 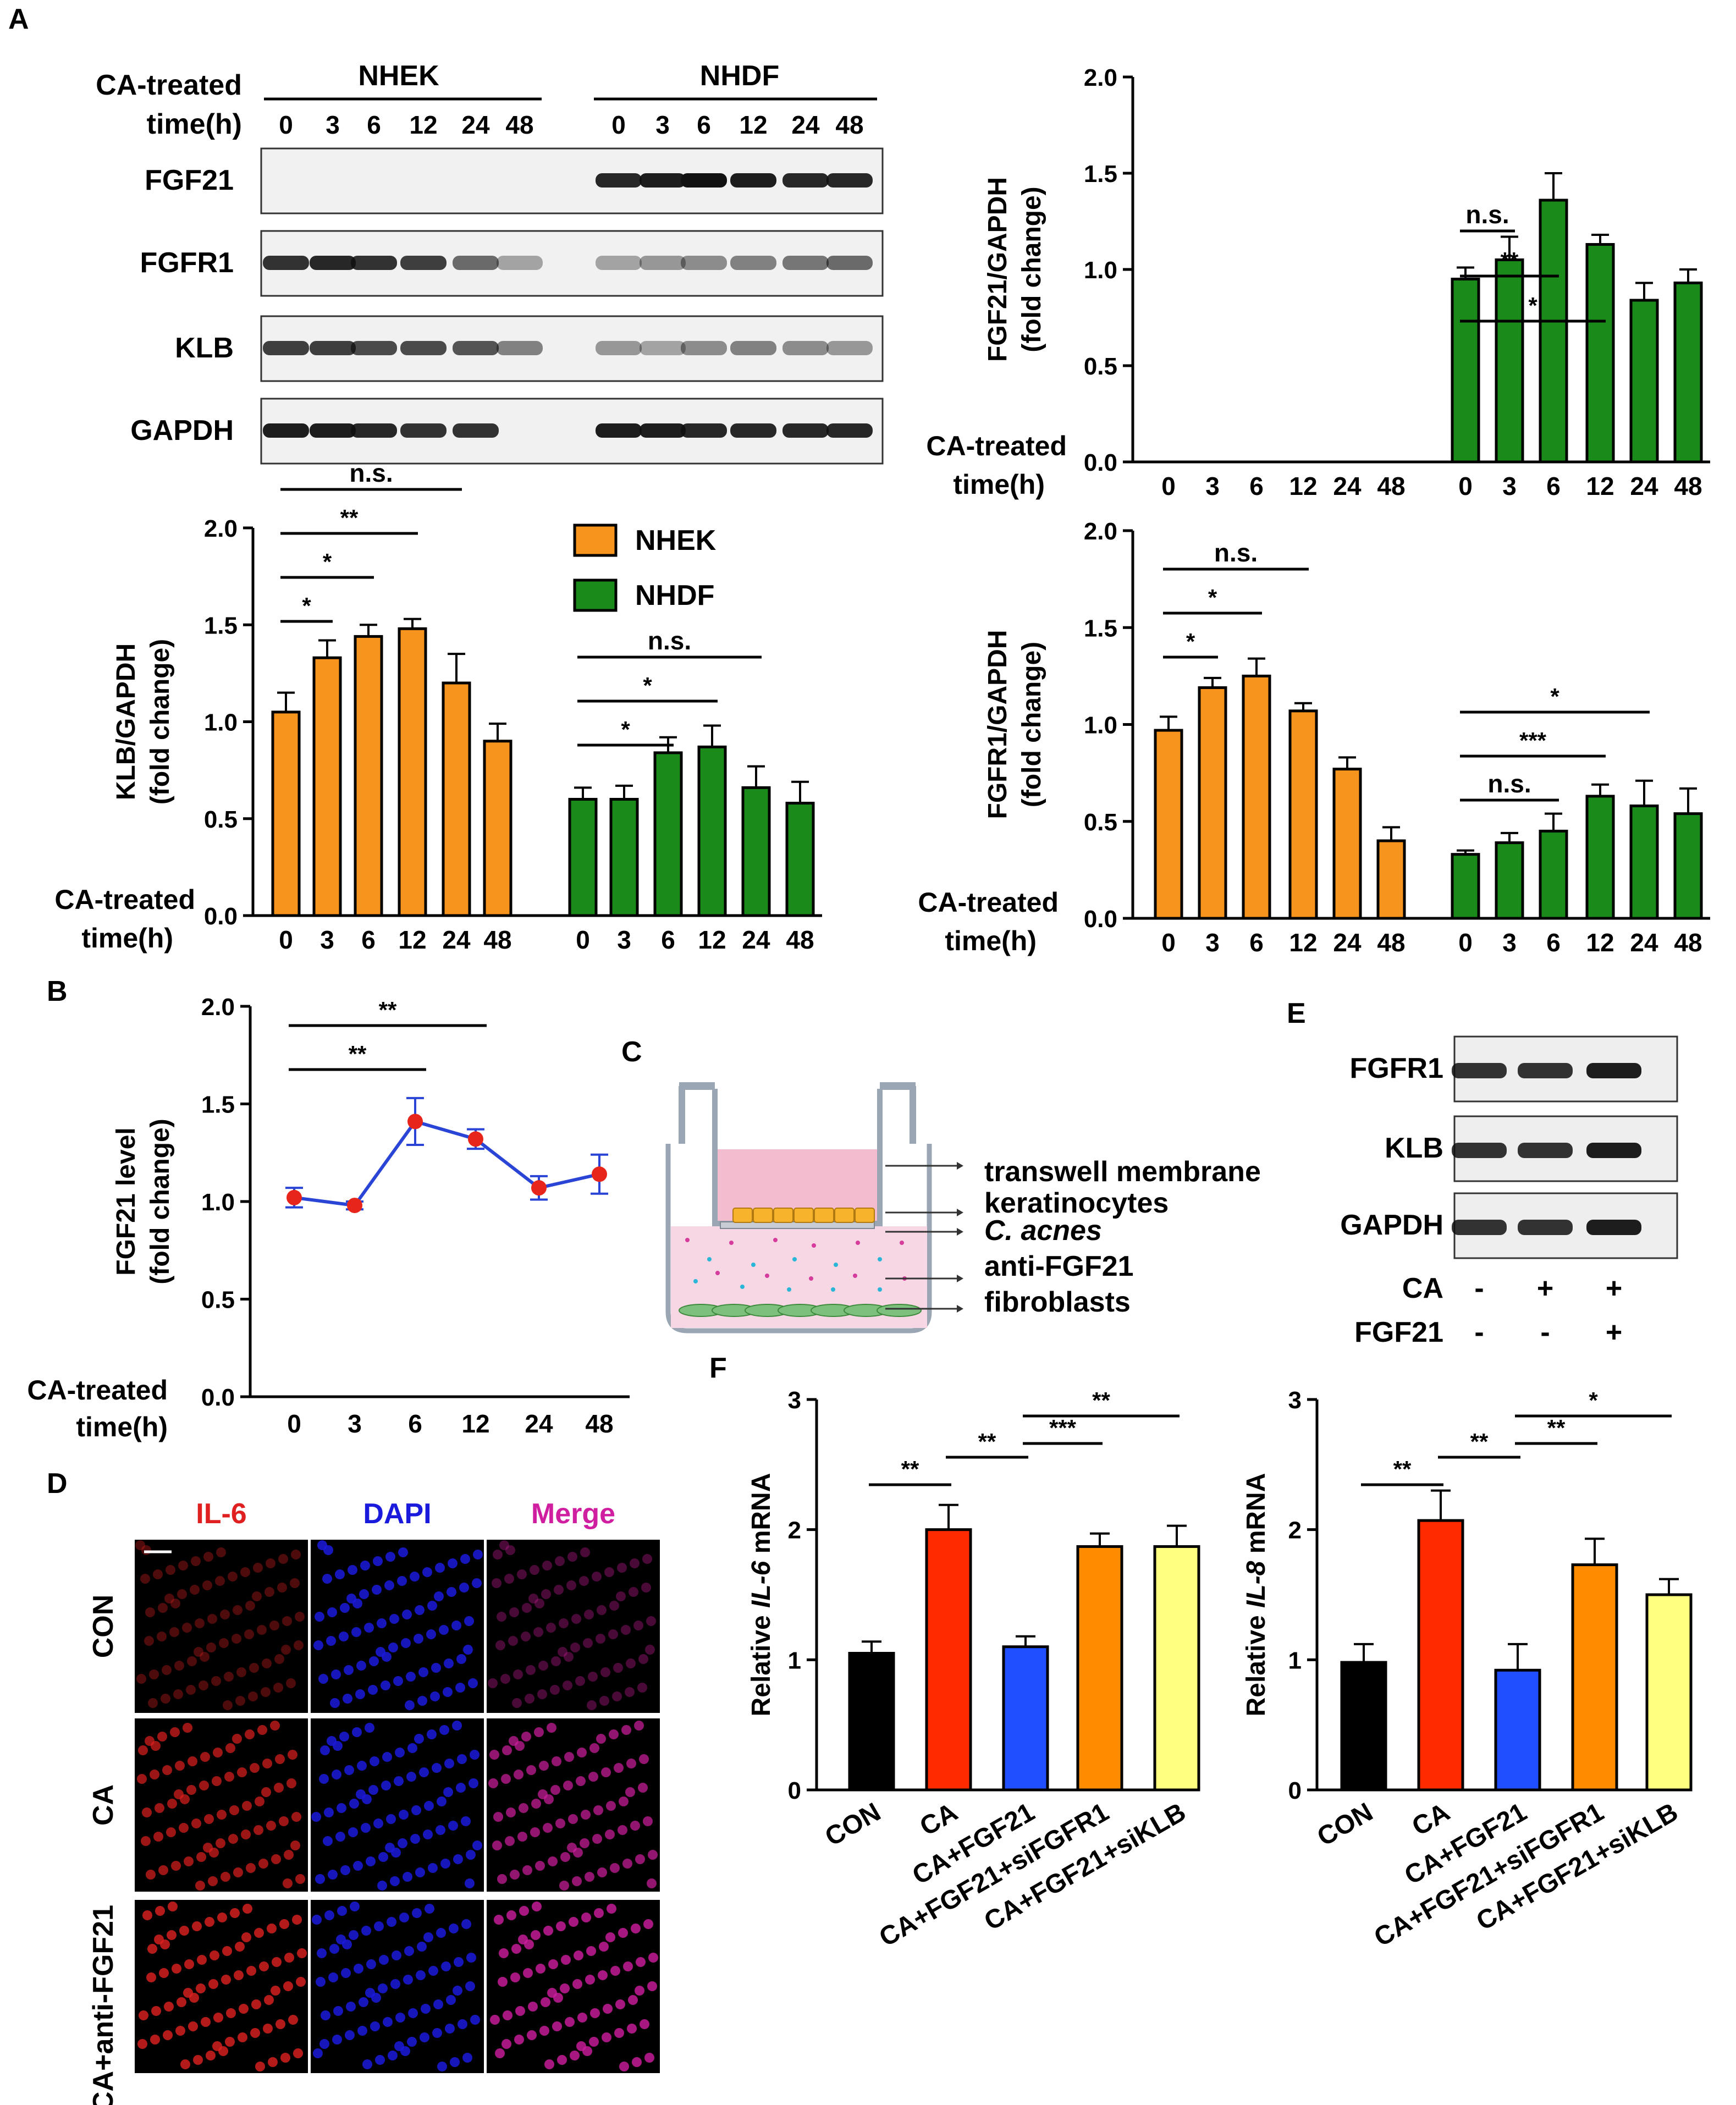 What do you see at coordinates (423, 125) in the screenshot?
I see `blot-a-time-nhek: 12` at bounding box center [423, 125].